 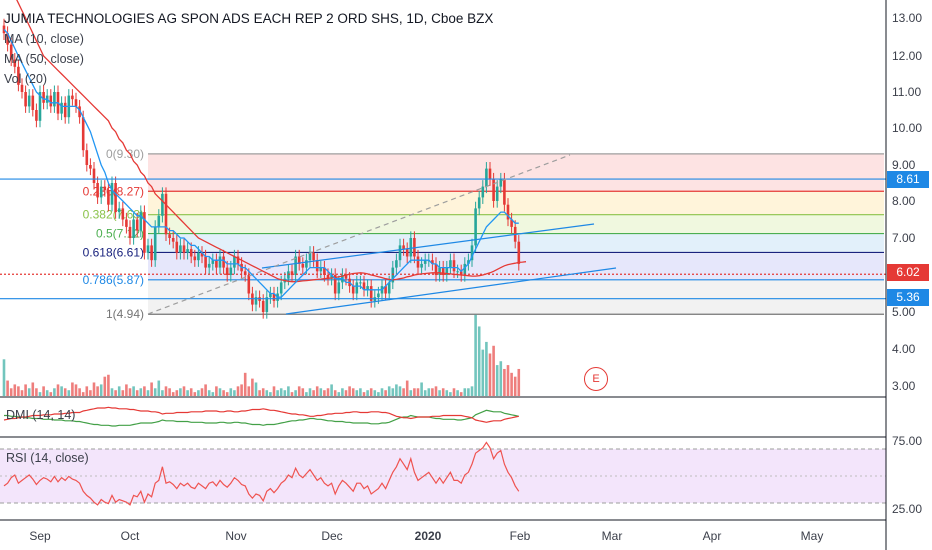 I want to click on channel-upper-line, so click(x=428, y=246).